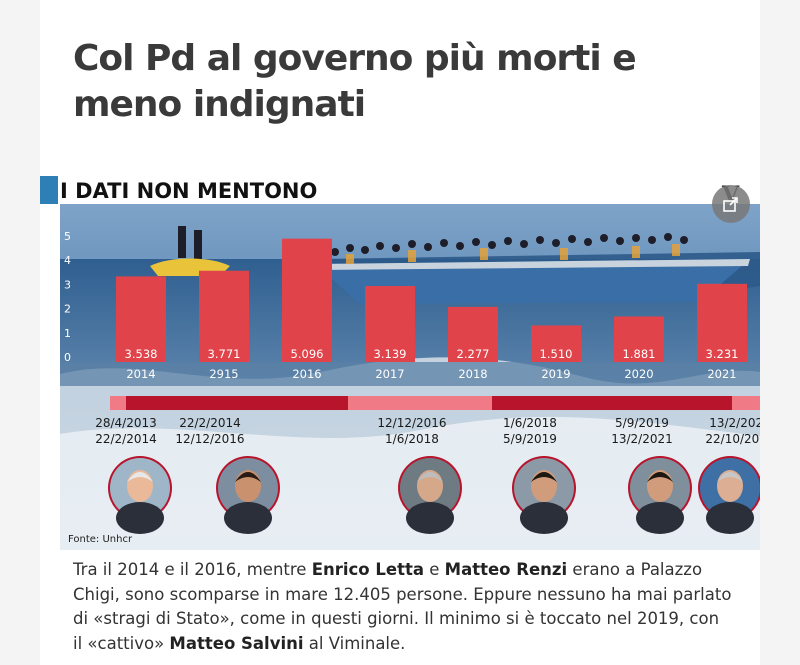 The image size is (800, 665). Describe the element at coordinates (67, 284) in the screenshot. I see `y-tick-label: 3` at that location.